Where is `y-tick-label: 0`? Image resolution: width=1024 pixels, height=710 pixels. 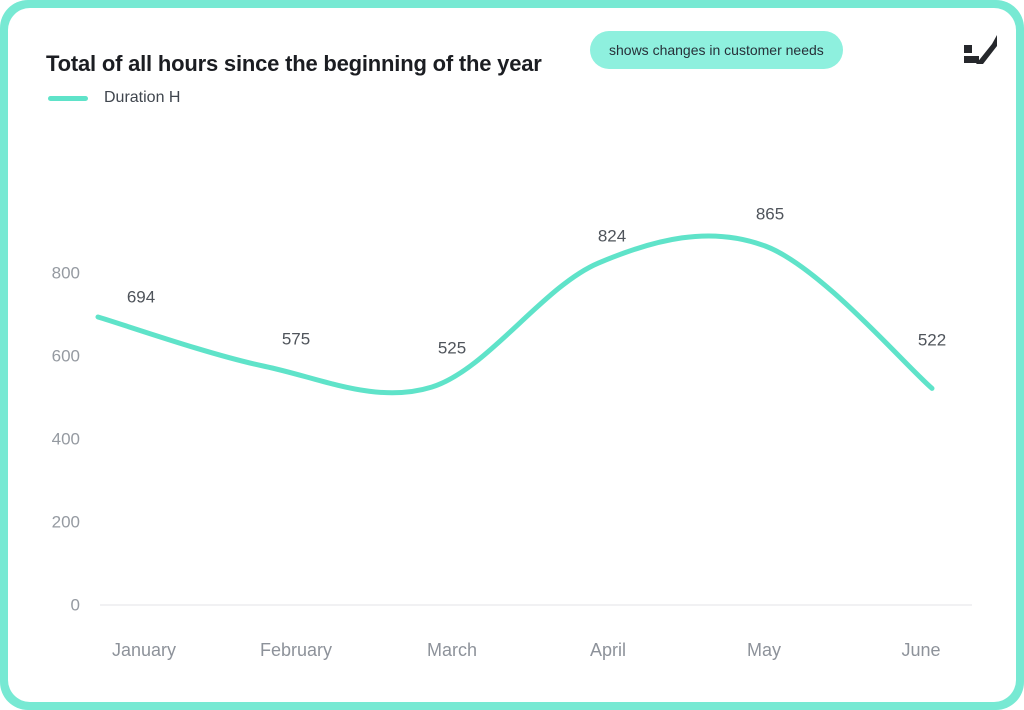
y-tick-label: 0 is located at coordinates (75, 605).